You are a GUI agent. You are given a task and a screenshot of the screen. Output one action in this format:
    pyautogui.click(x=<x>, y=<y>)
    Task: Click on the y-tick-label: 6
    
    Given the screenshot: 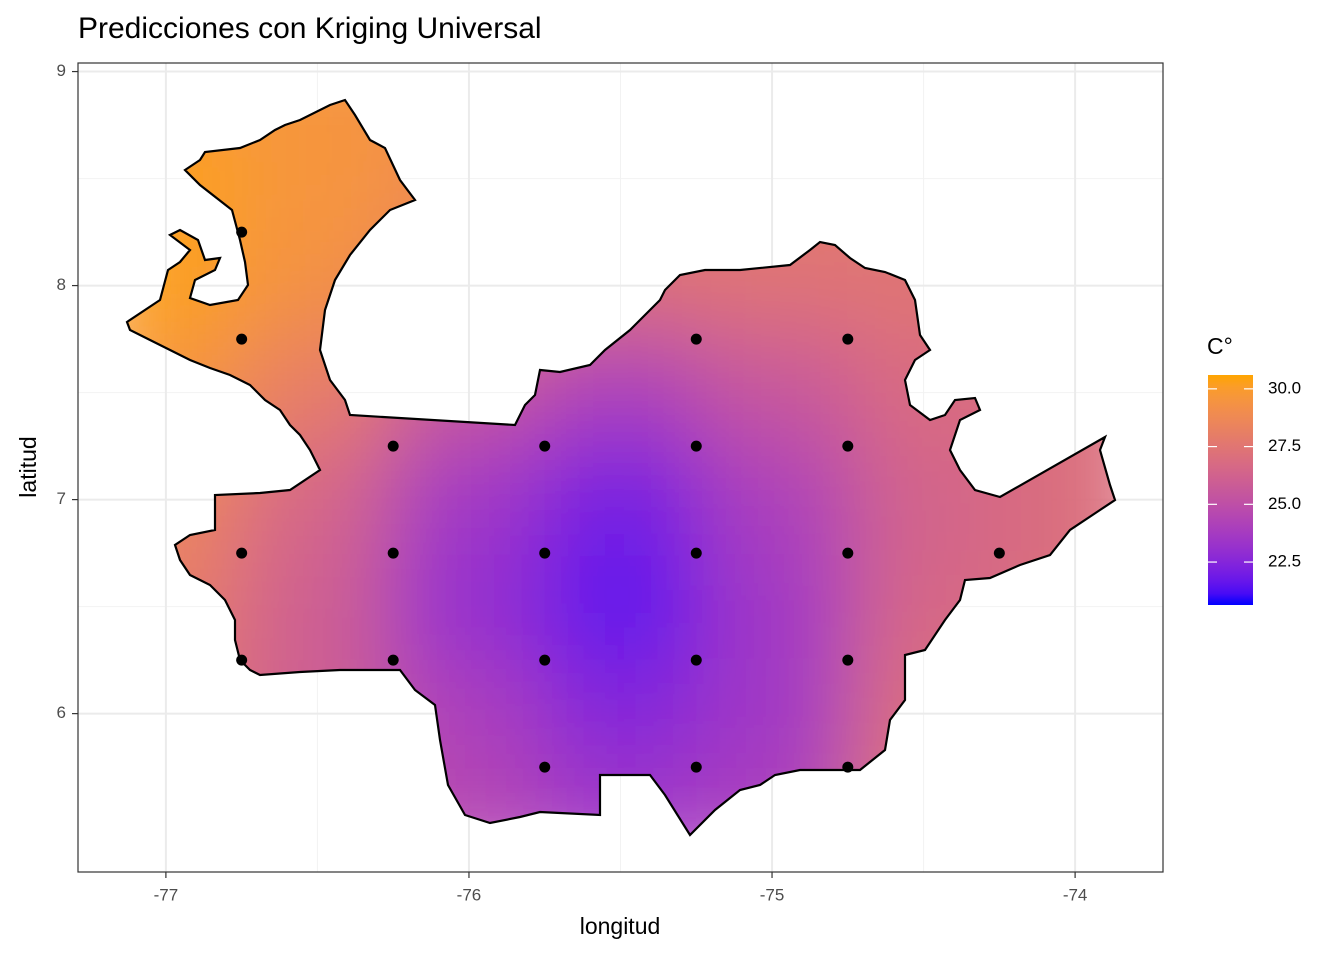 What is the action you would take?
    pyautogui.click(x=61, y=712)
    